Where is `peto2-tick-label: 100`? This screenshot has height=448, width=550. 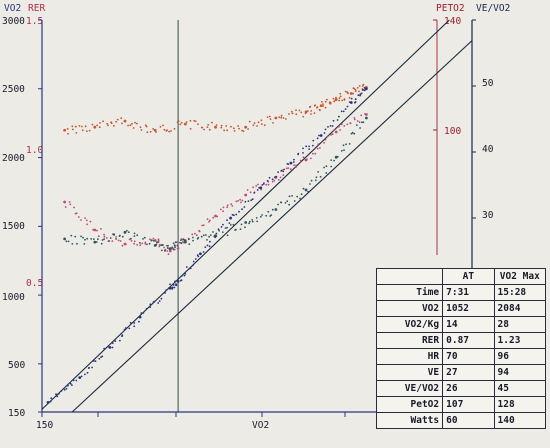
peto2-tick-label: 100 is located at coordinates (452, 131).